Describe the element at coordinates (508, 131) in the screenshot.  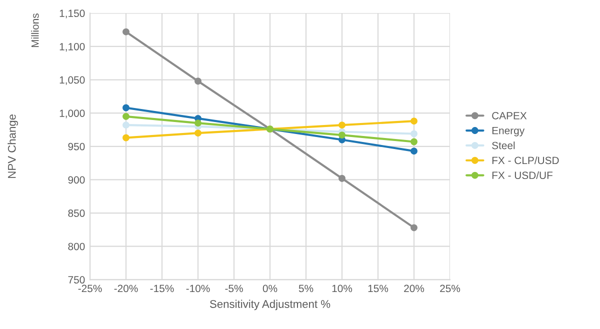
I see `legend-label: Energy` at that location.